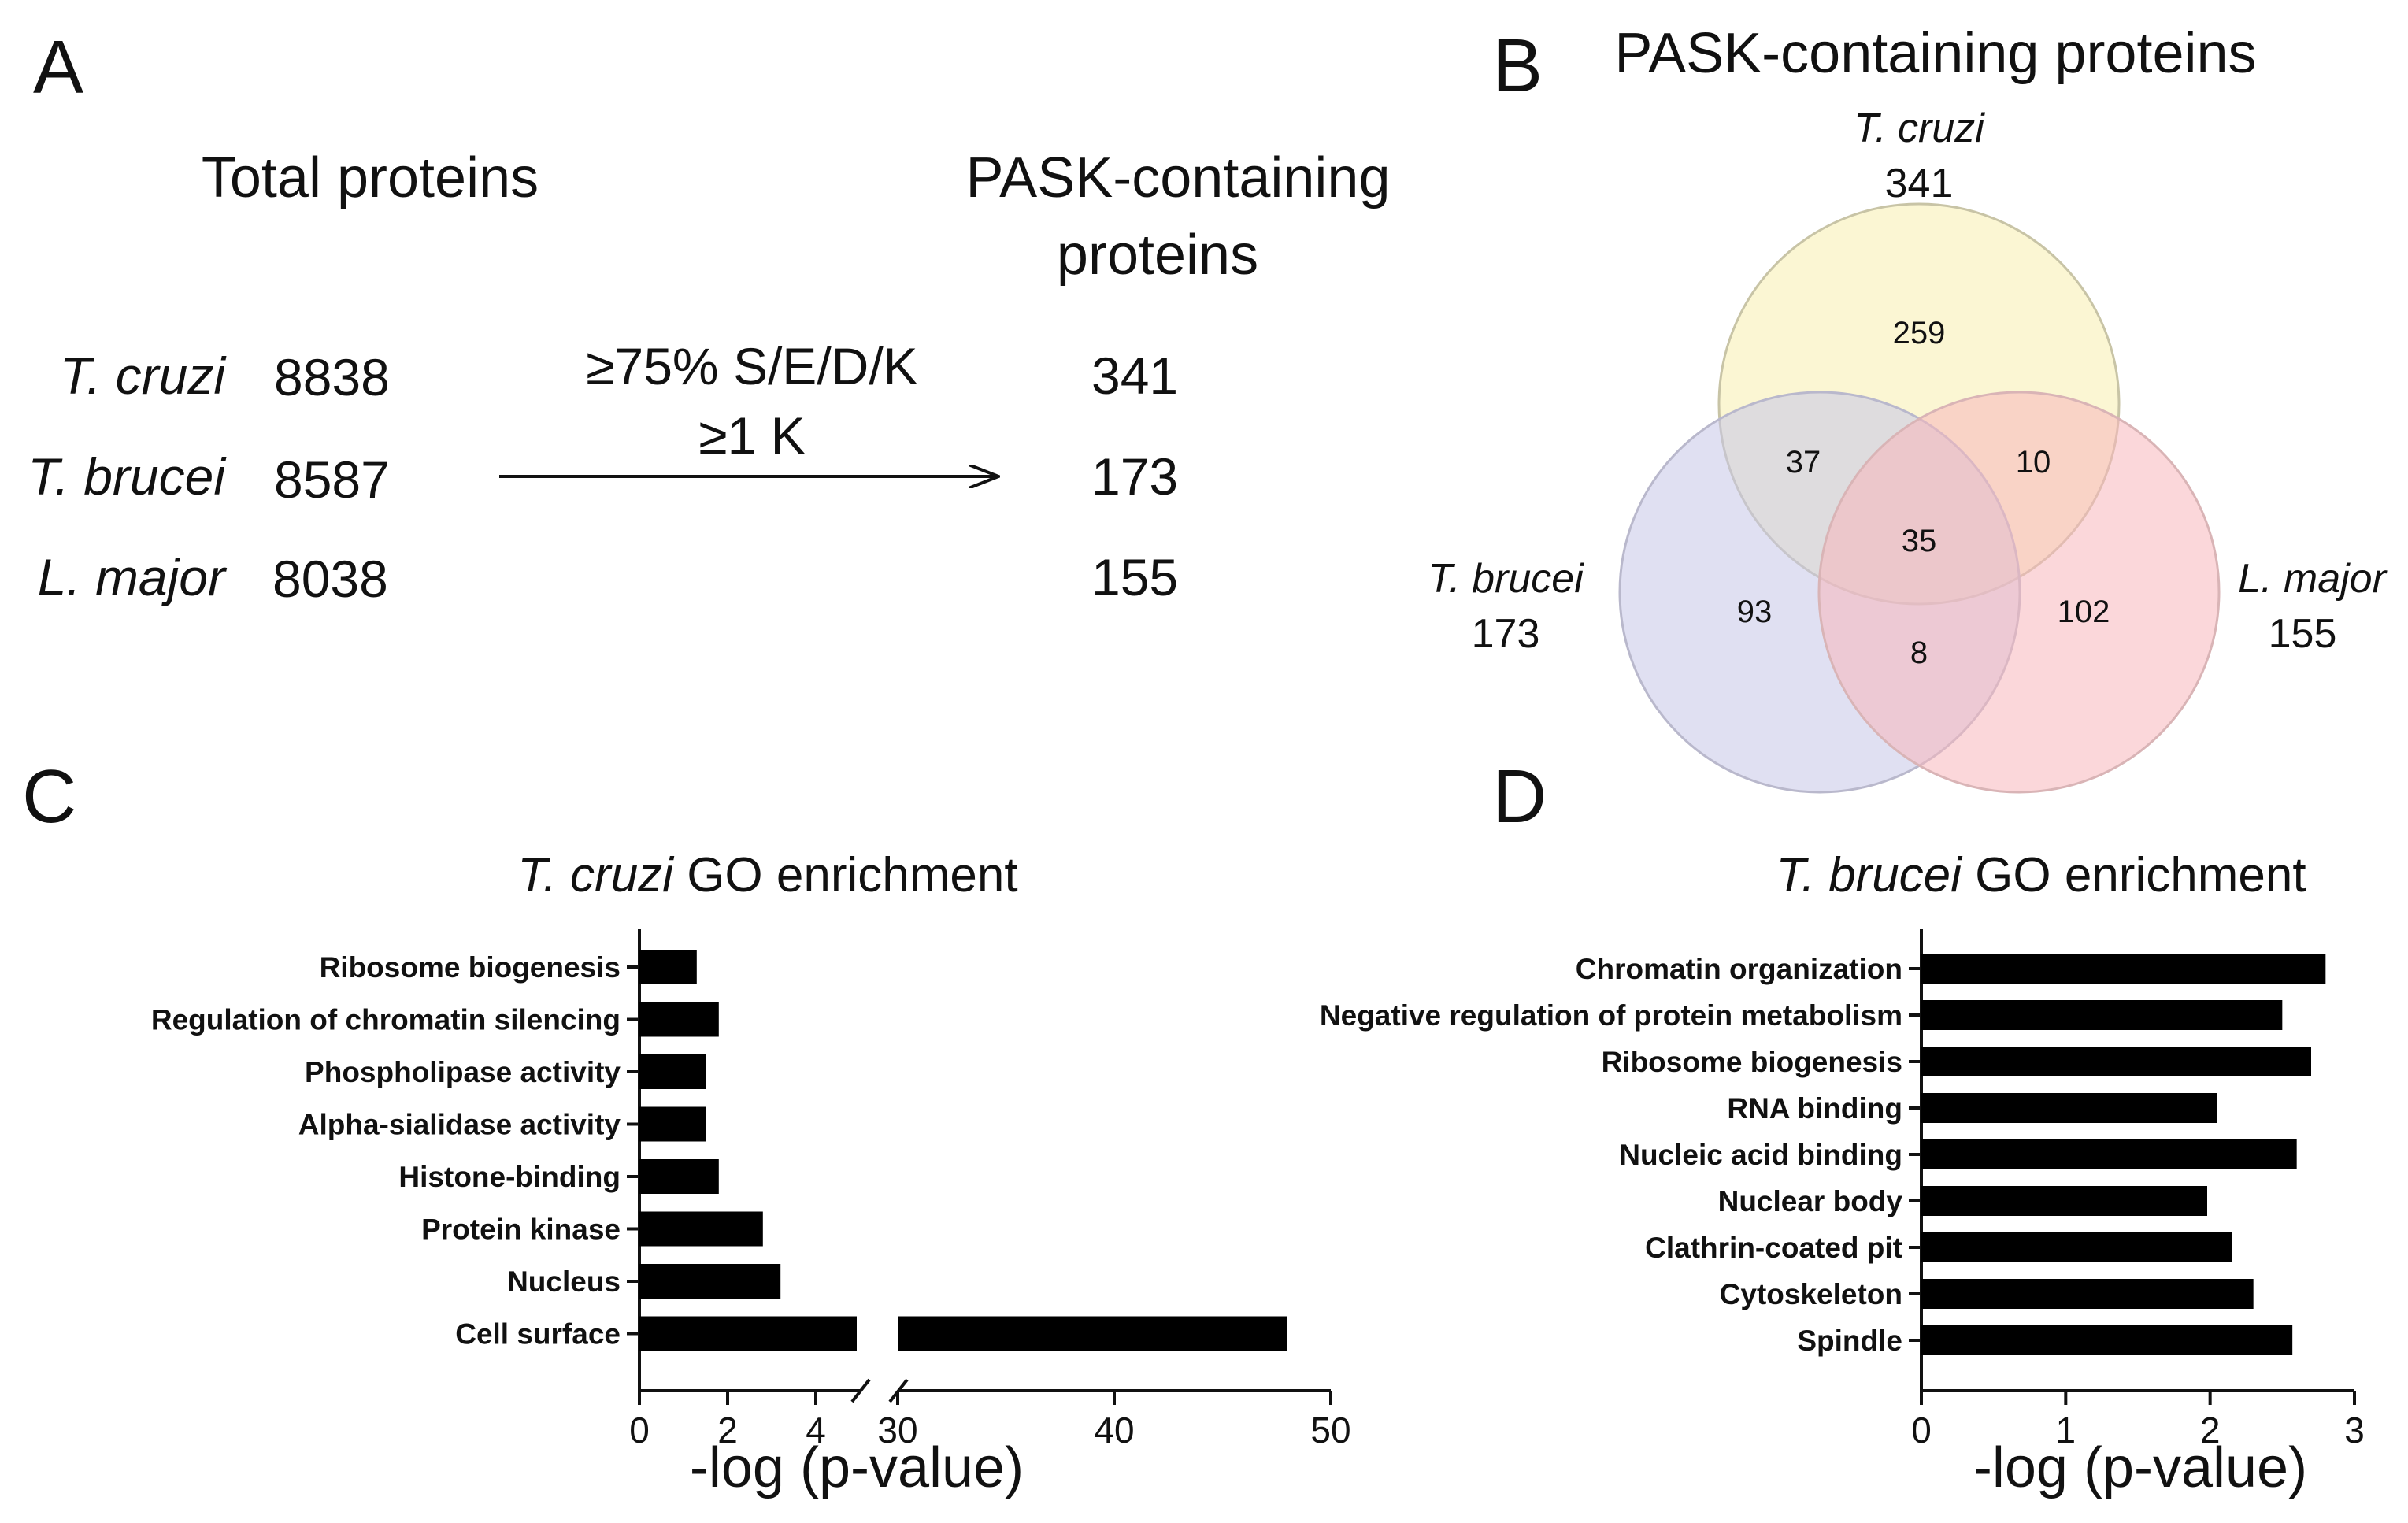 This screenshot has height=1523, width=2408. I want to click on chart-d-category-label-rna-binding: RNA binding, so click(1814, 1108).